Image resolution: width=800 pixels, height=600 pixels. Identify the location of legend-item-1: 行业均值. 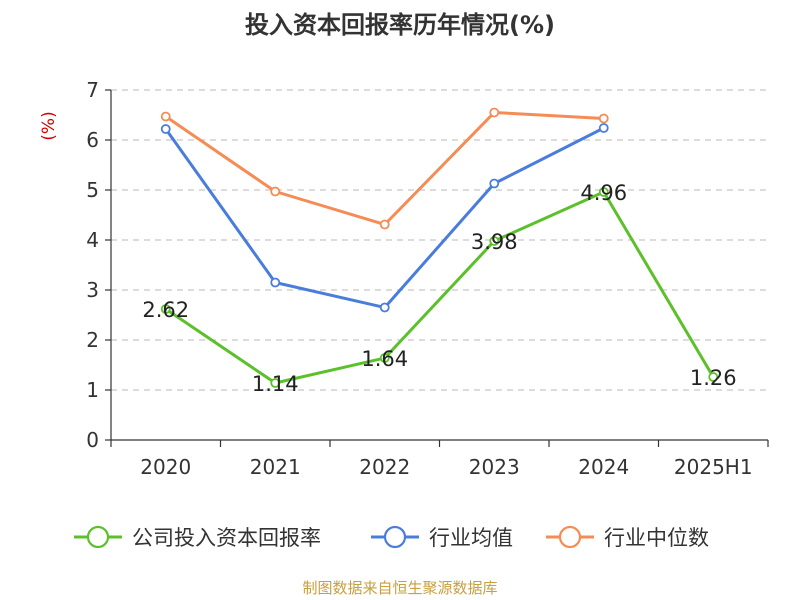
(442, 537).